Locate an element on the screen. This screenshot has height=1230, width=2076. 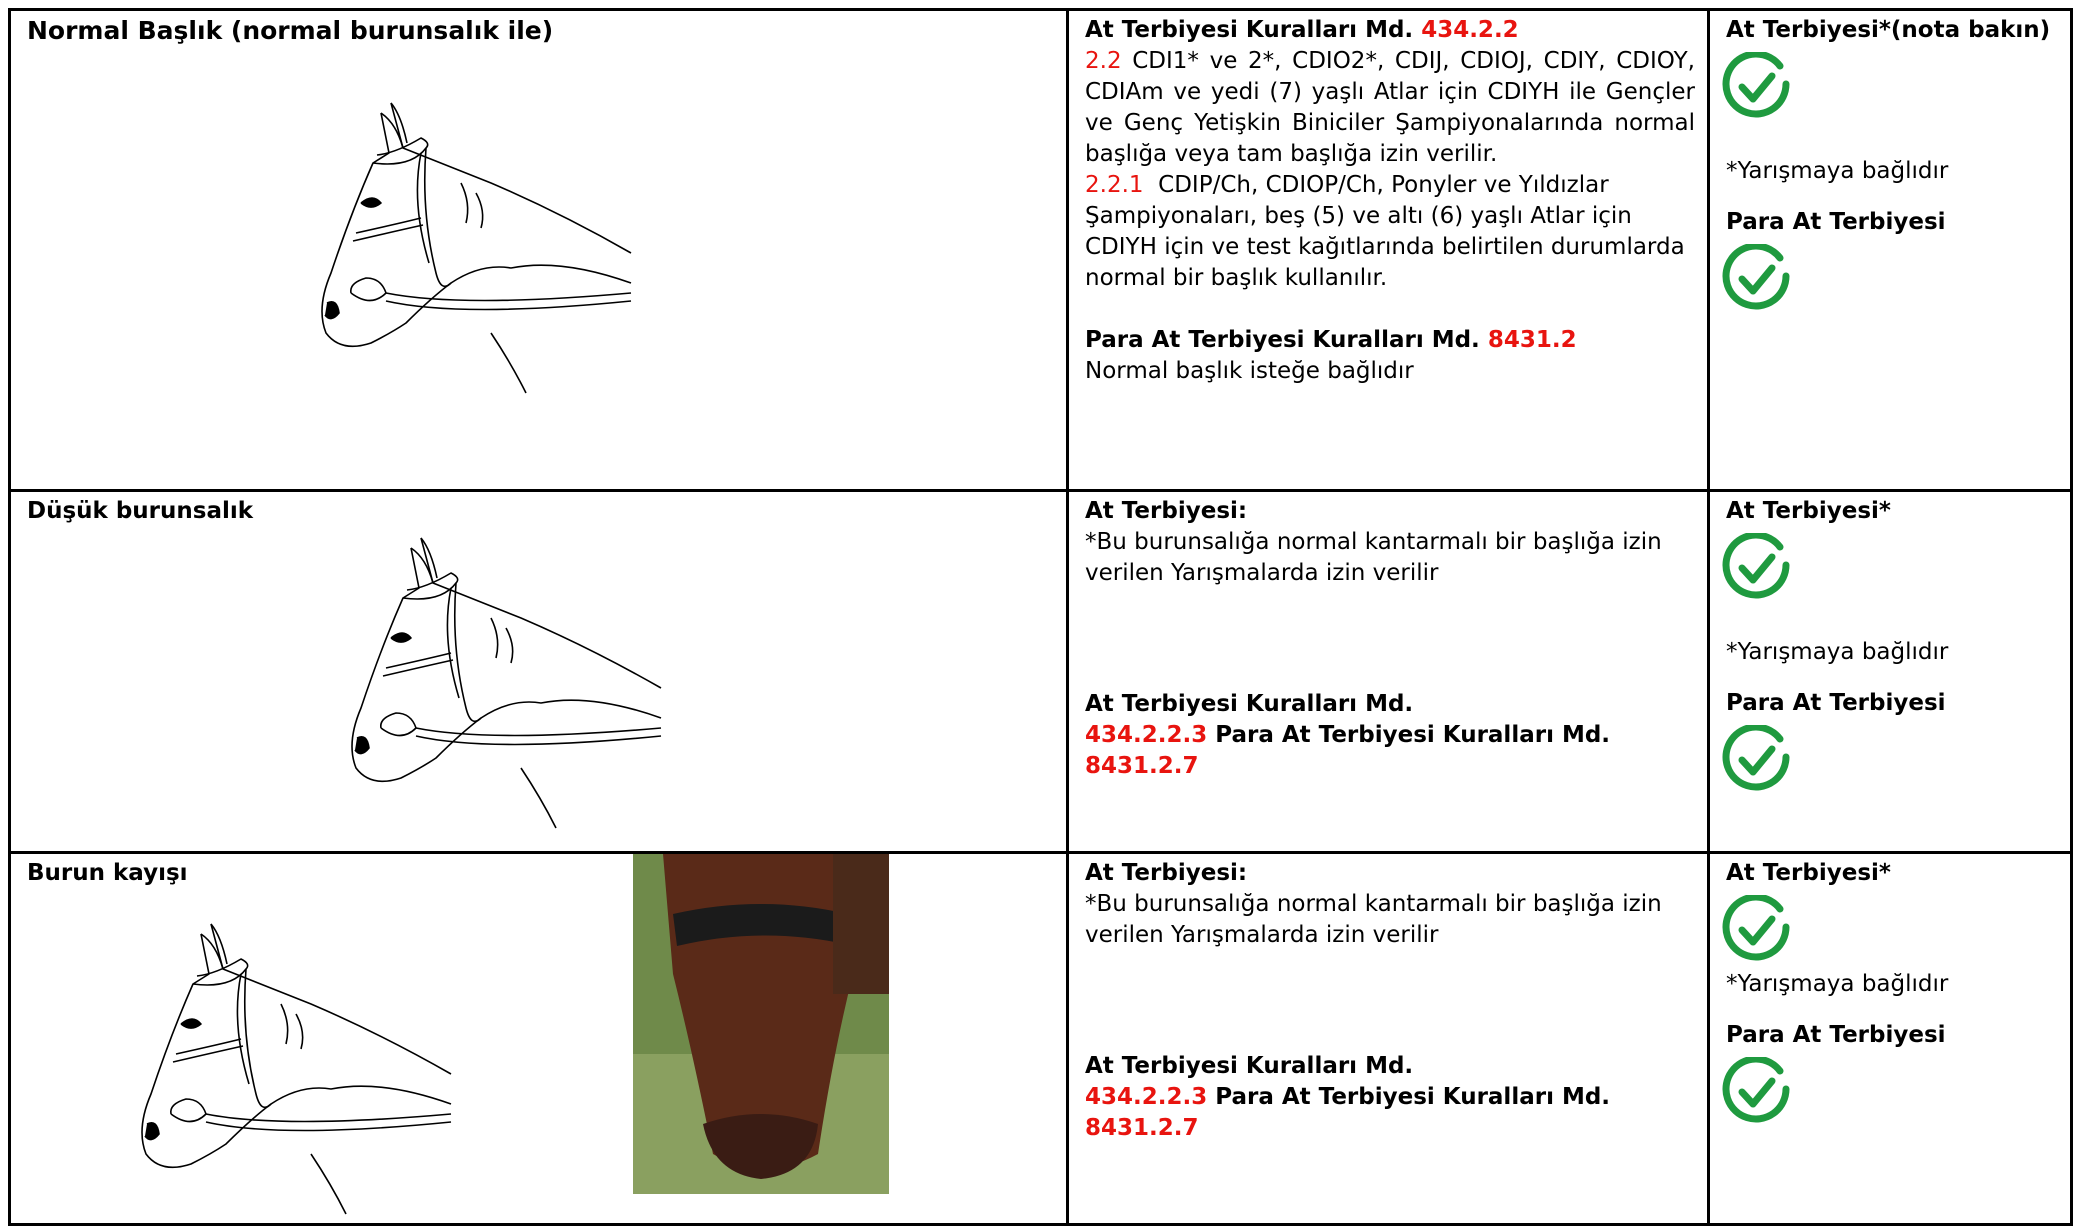
horse-photo is located at coordinates (761, 1024).